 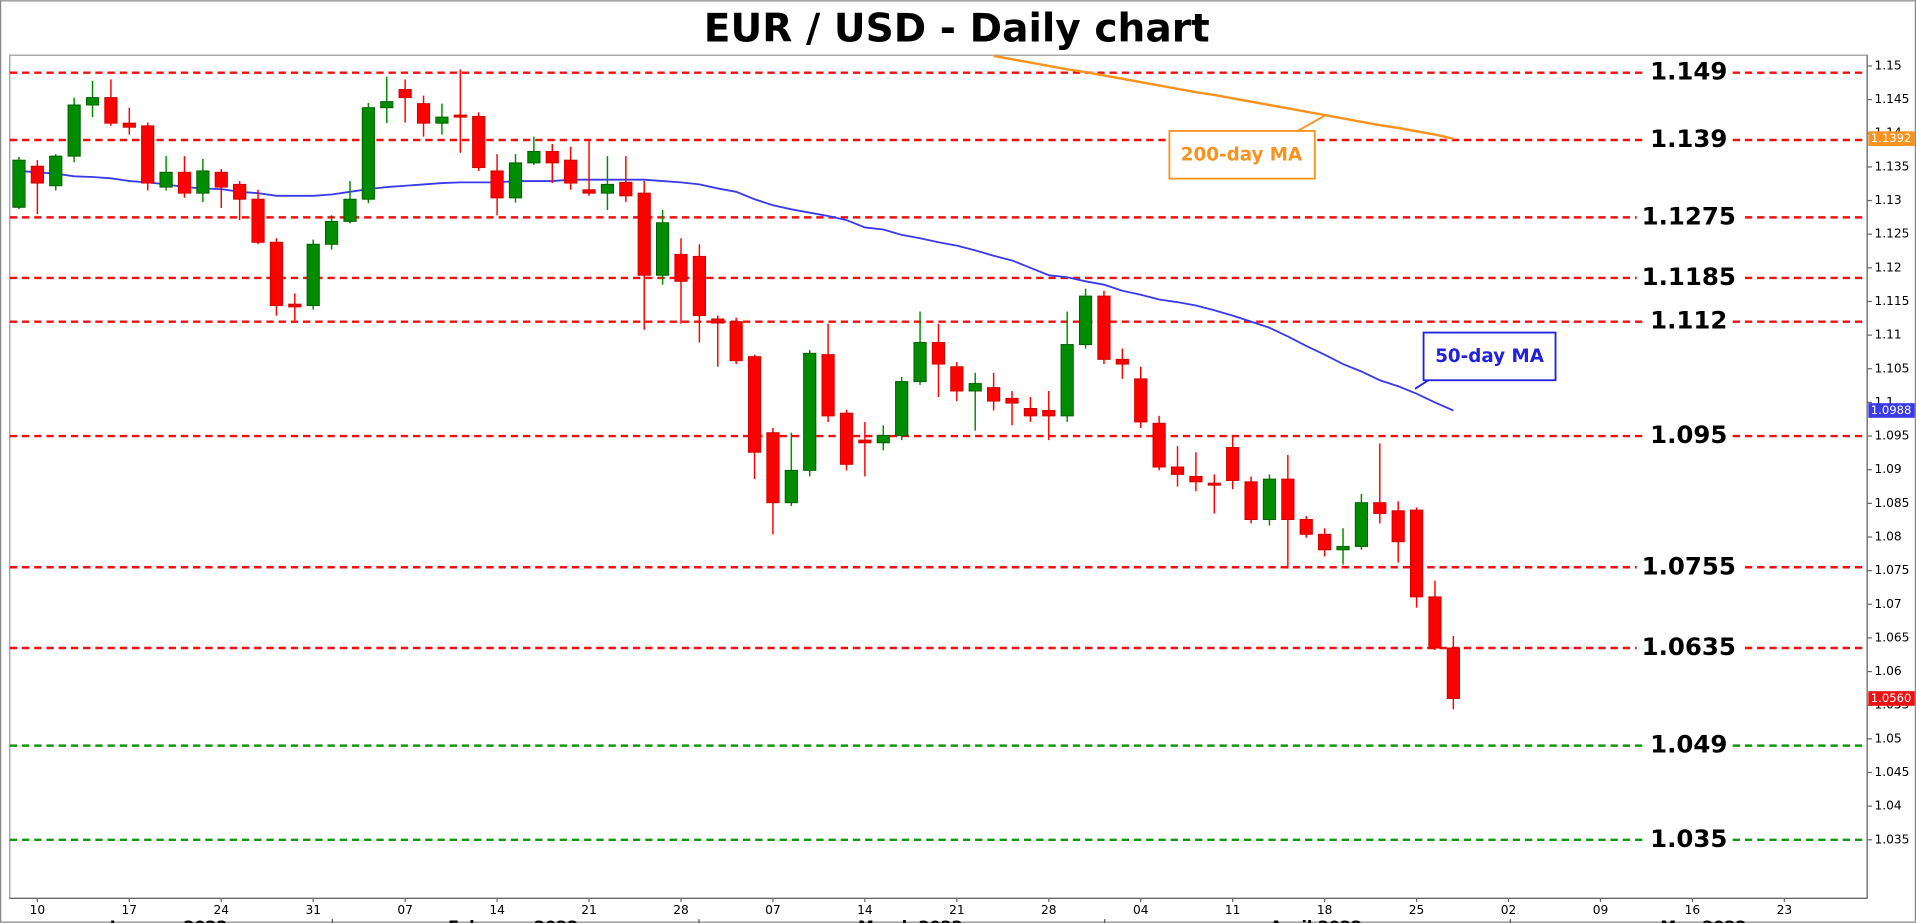 What do you see at coordinates (1688, 434) in the screenshot?
I see `level-label: 1.095` at bounding box center [1688, 434].